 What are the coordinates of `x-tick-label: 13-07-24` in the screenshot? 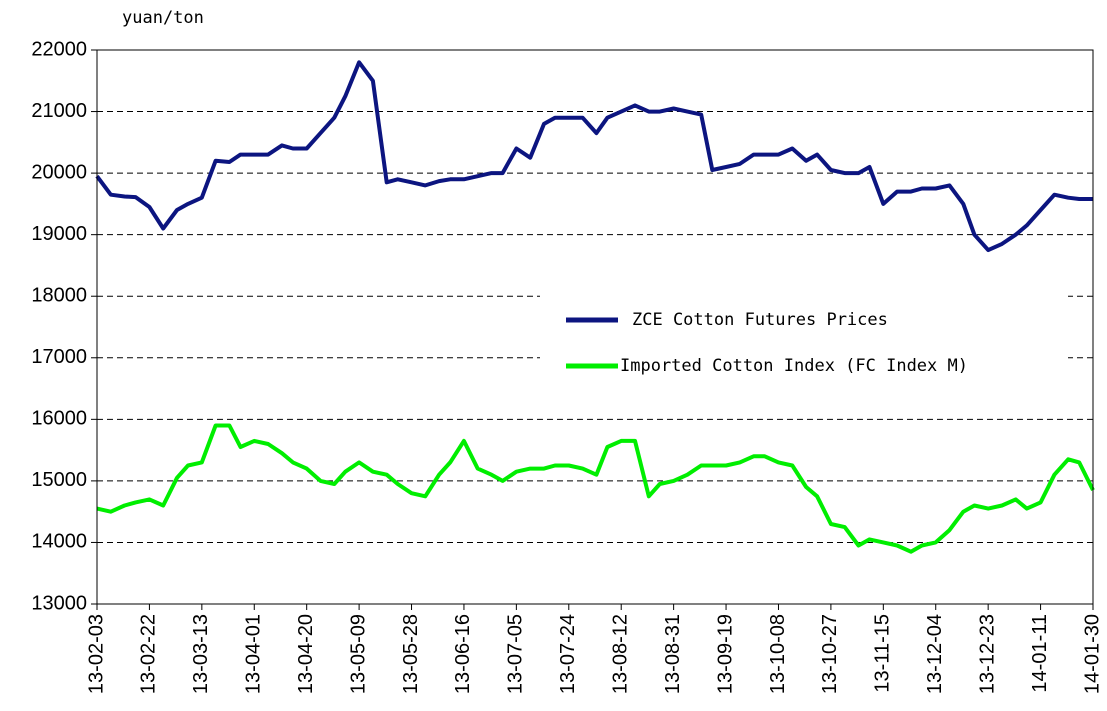 It's located at (568, 654).